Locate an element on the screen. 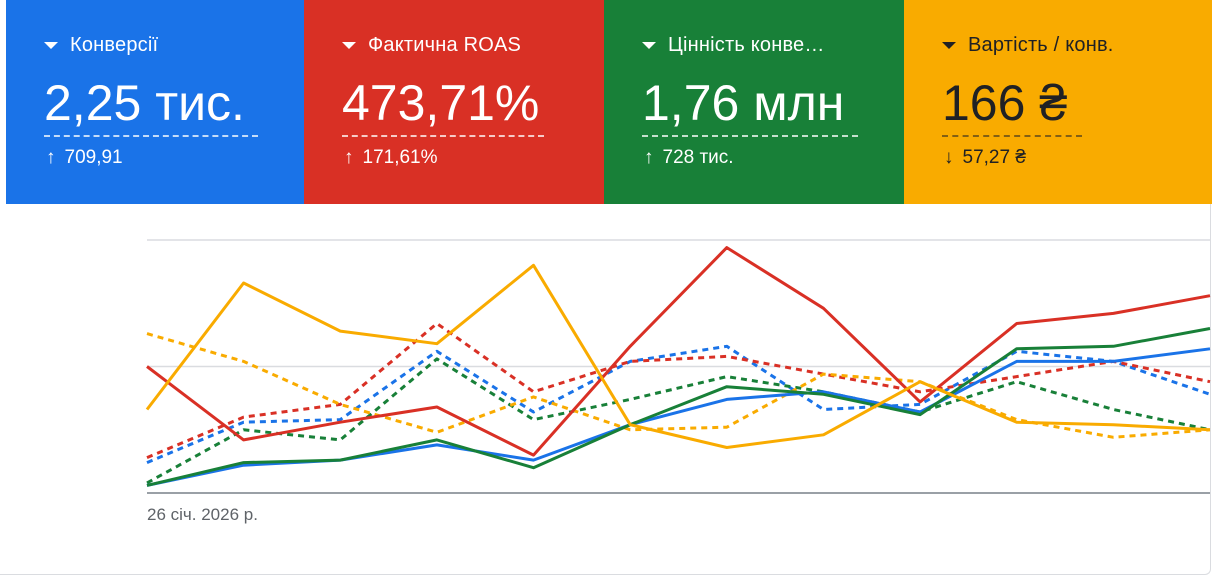 This screenshot has height=576, width=1212. metric-value: 1,76 млн is located at coordinates (743, 103).